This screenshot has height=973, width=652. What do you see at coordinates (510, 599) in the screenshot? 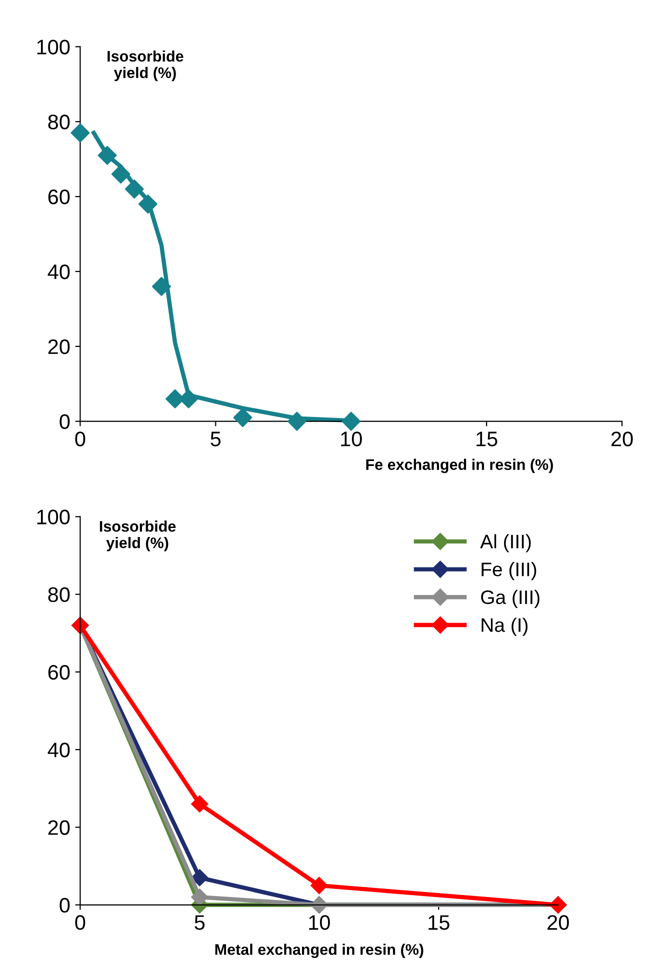
I see `legend-label: Ga (III)` at bounding box center [510, 599].